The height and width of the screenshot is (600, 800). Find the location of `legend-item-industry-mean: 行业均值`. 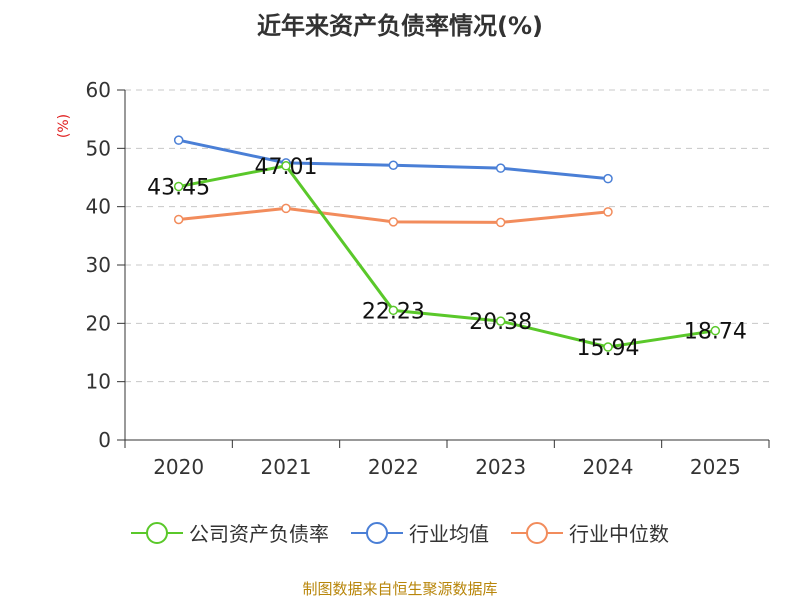

legend-item-industry-mean: 行业均值 is located at coordinates (420, 532).